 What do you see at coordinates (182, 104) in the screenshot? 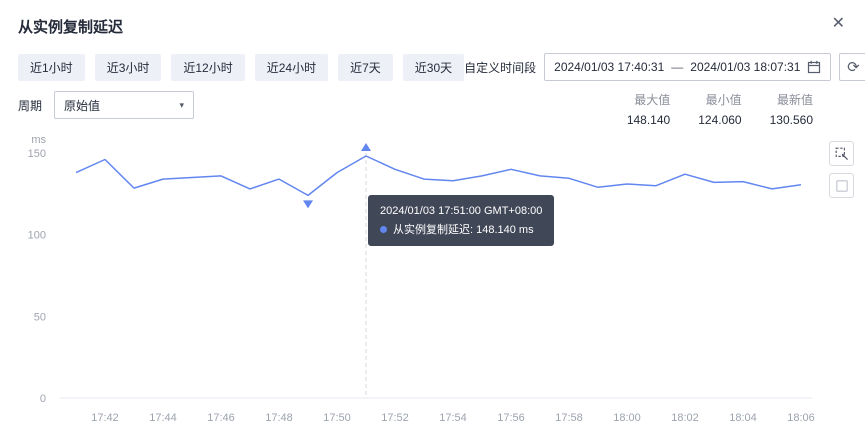
I see `chevron-down-icon: ▾` at bounding box center [182, 104].